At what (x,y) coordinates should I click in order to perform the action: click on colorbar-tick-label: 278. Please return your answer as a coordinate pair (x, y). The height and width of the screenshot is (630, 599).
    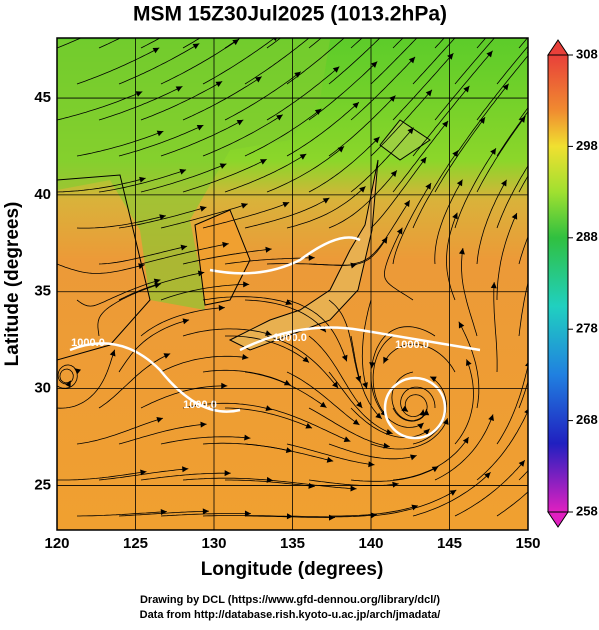
    Looking at the image, I should click on (587, 328).